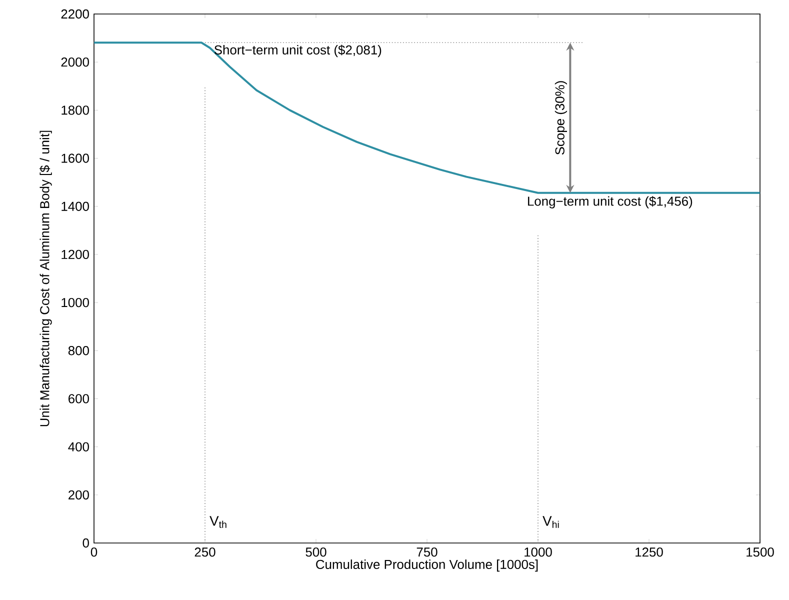 The image size is (789, 600). I want to click on y-tick-label: 400, so click(78, 447).